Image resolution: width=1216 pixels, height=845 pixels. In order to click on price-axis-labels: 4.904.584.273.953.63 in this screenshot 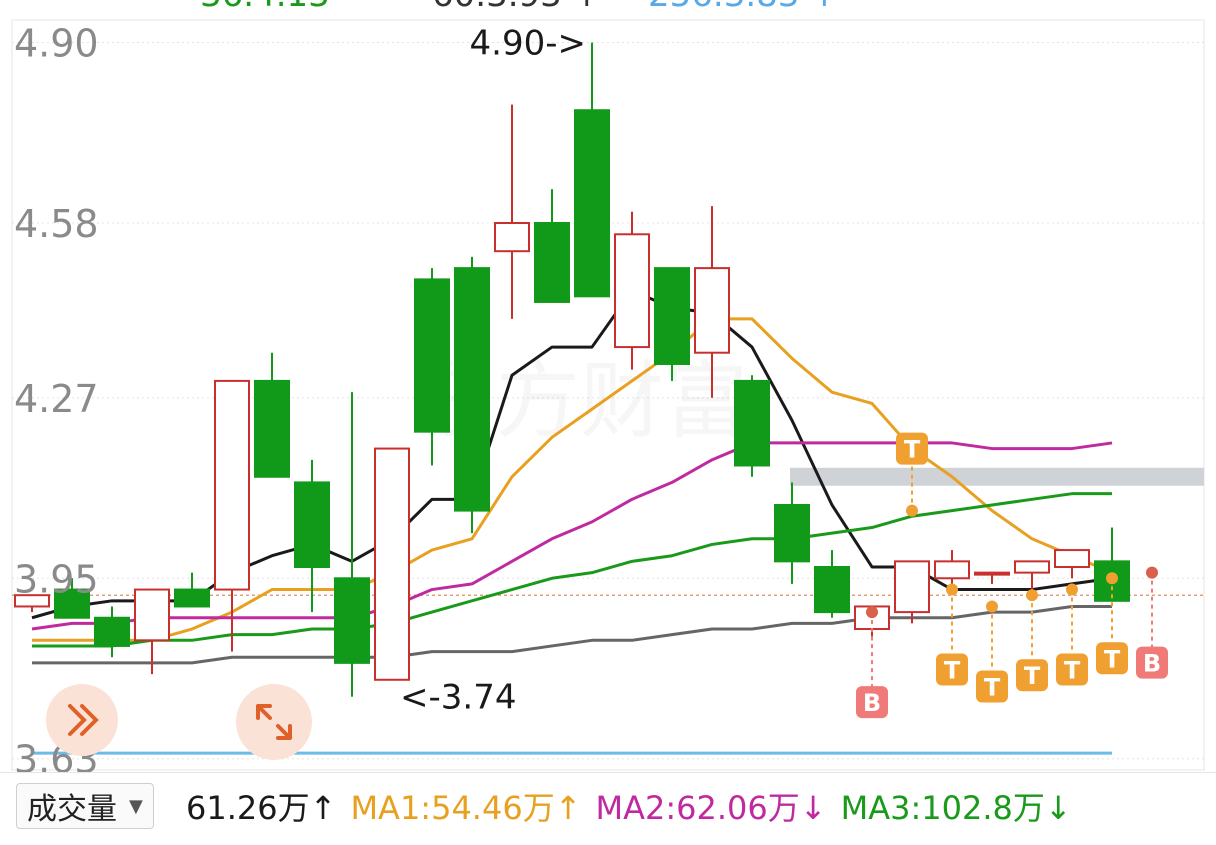, I will do `click(56, 402)`.